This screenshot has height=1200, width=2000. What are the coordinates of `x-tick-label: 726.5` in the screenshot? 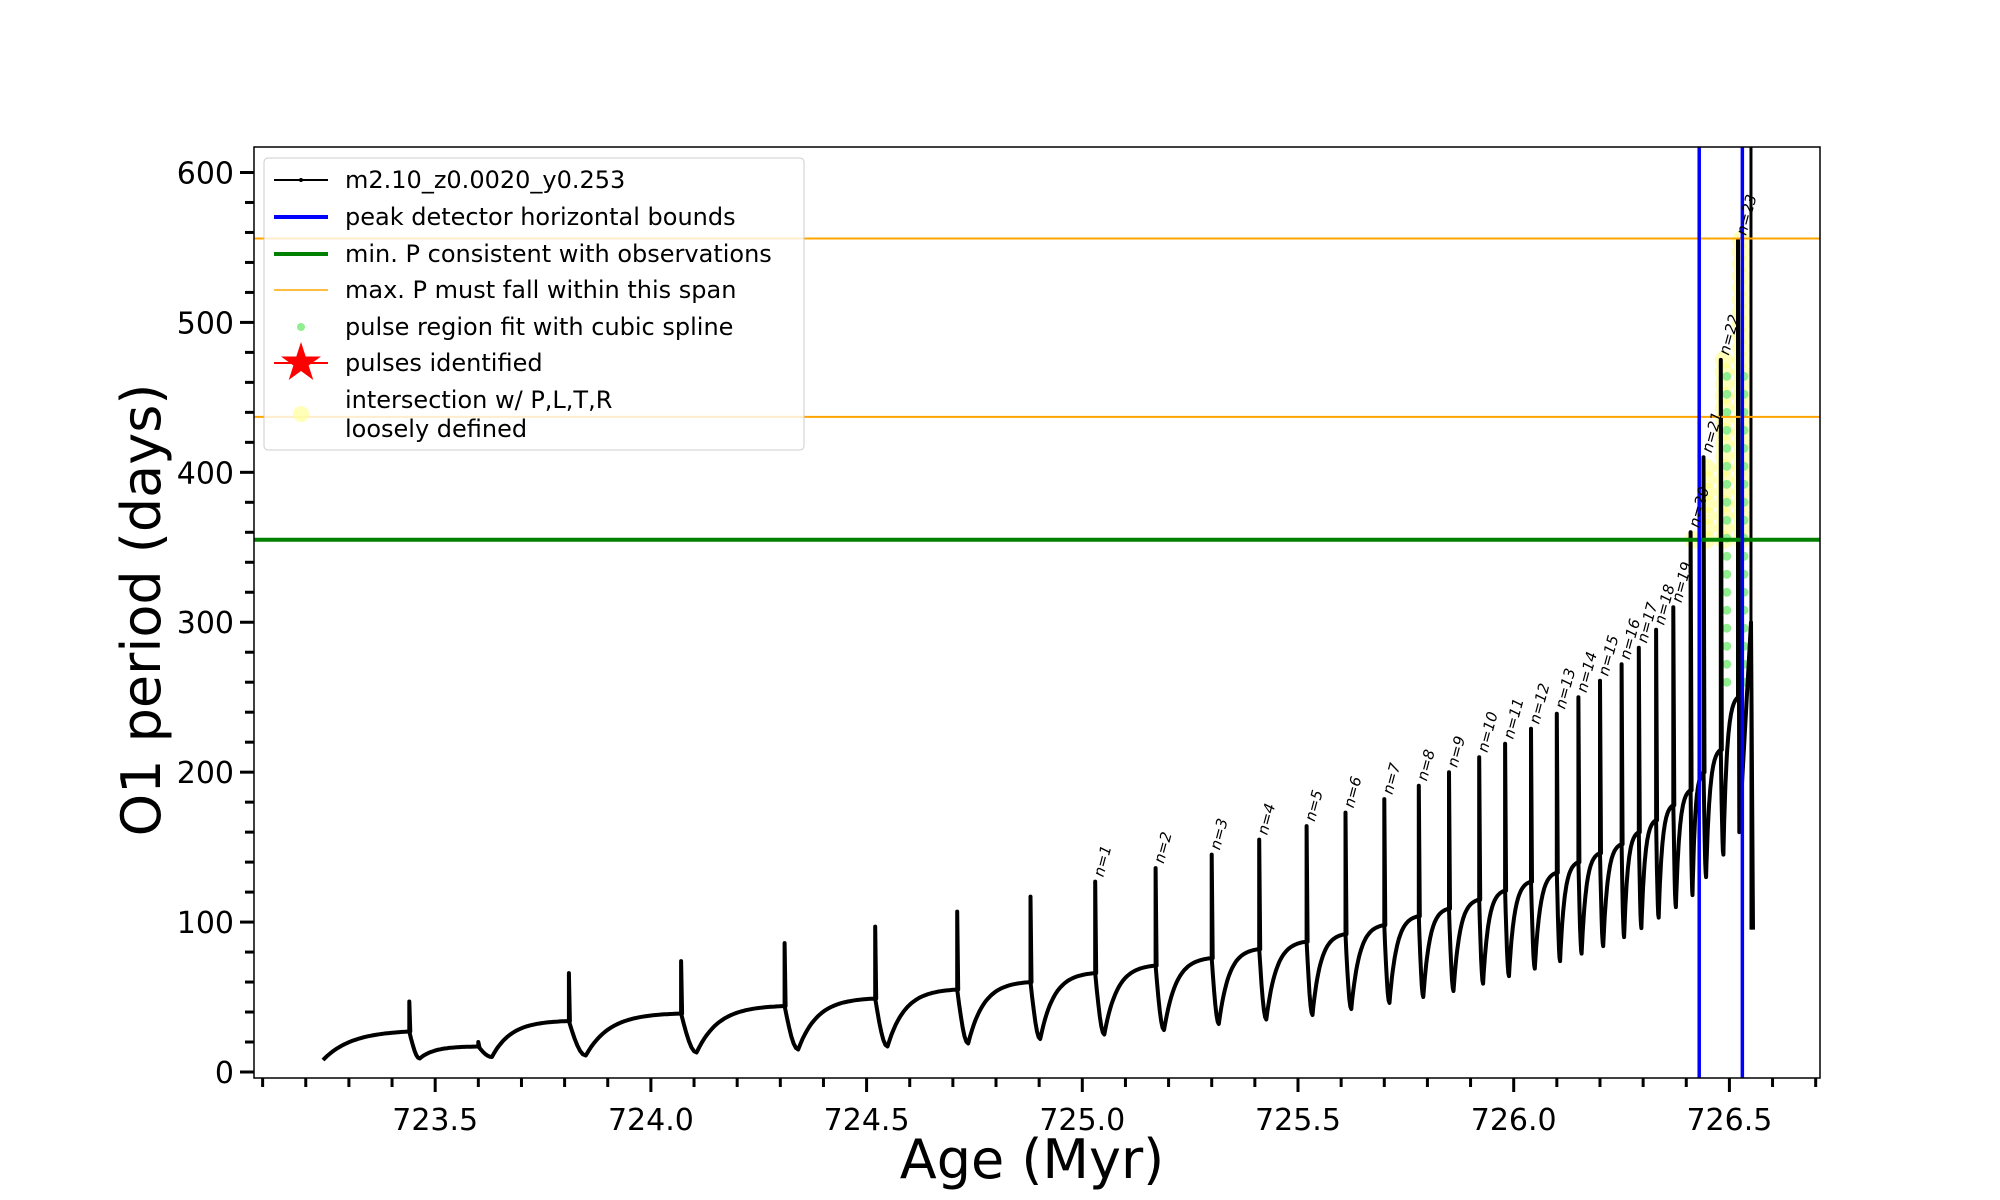 It's located at (1729, 1120).